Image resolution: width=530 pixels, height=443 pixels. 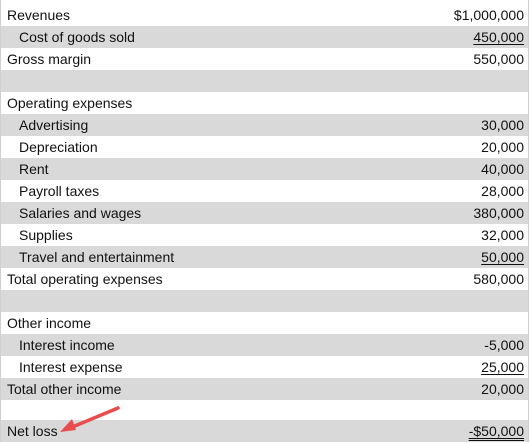 I want to click on arrow-head, so click(x=68, y=425).